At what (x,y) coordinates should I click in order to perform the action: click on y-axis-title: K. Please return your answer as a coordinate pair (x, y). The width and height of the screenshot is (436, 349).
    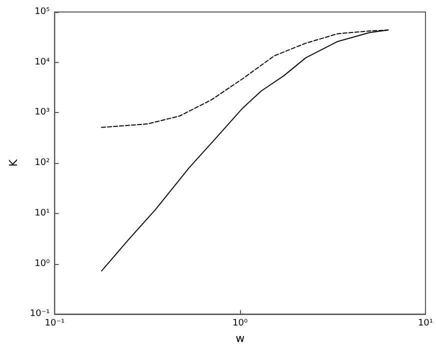
    Looking at the image, I should click on (13, 162).